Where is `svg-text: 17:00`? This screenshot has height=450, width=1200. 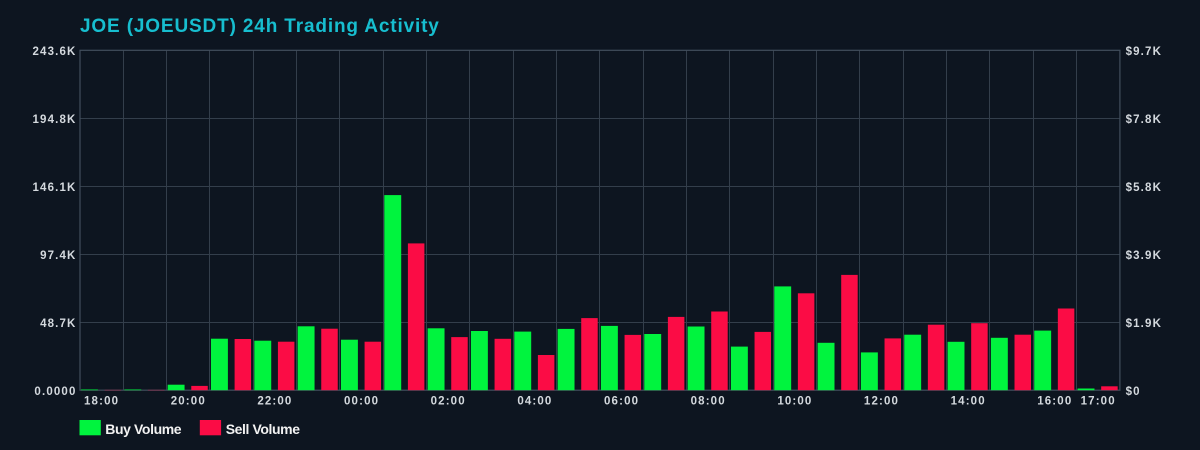 svg-text: 17:00 is located at coordinates (1098, 402).